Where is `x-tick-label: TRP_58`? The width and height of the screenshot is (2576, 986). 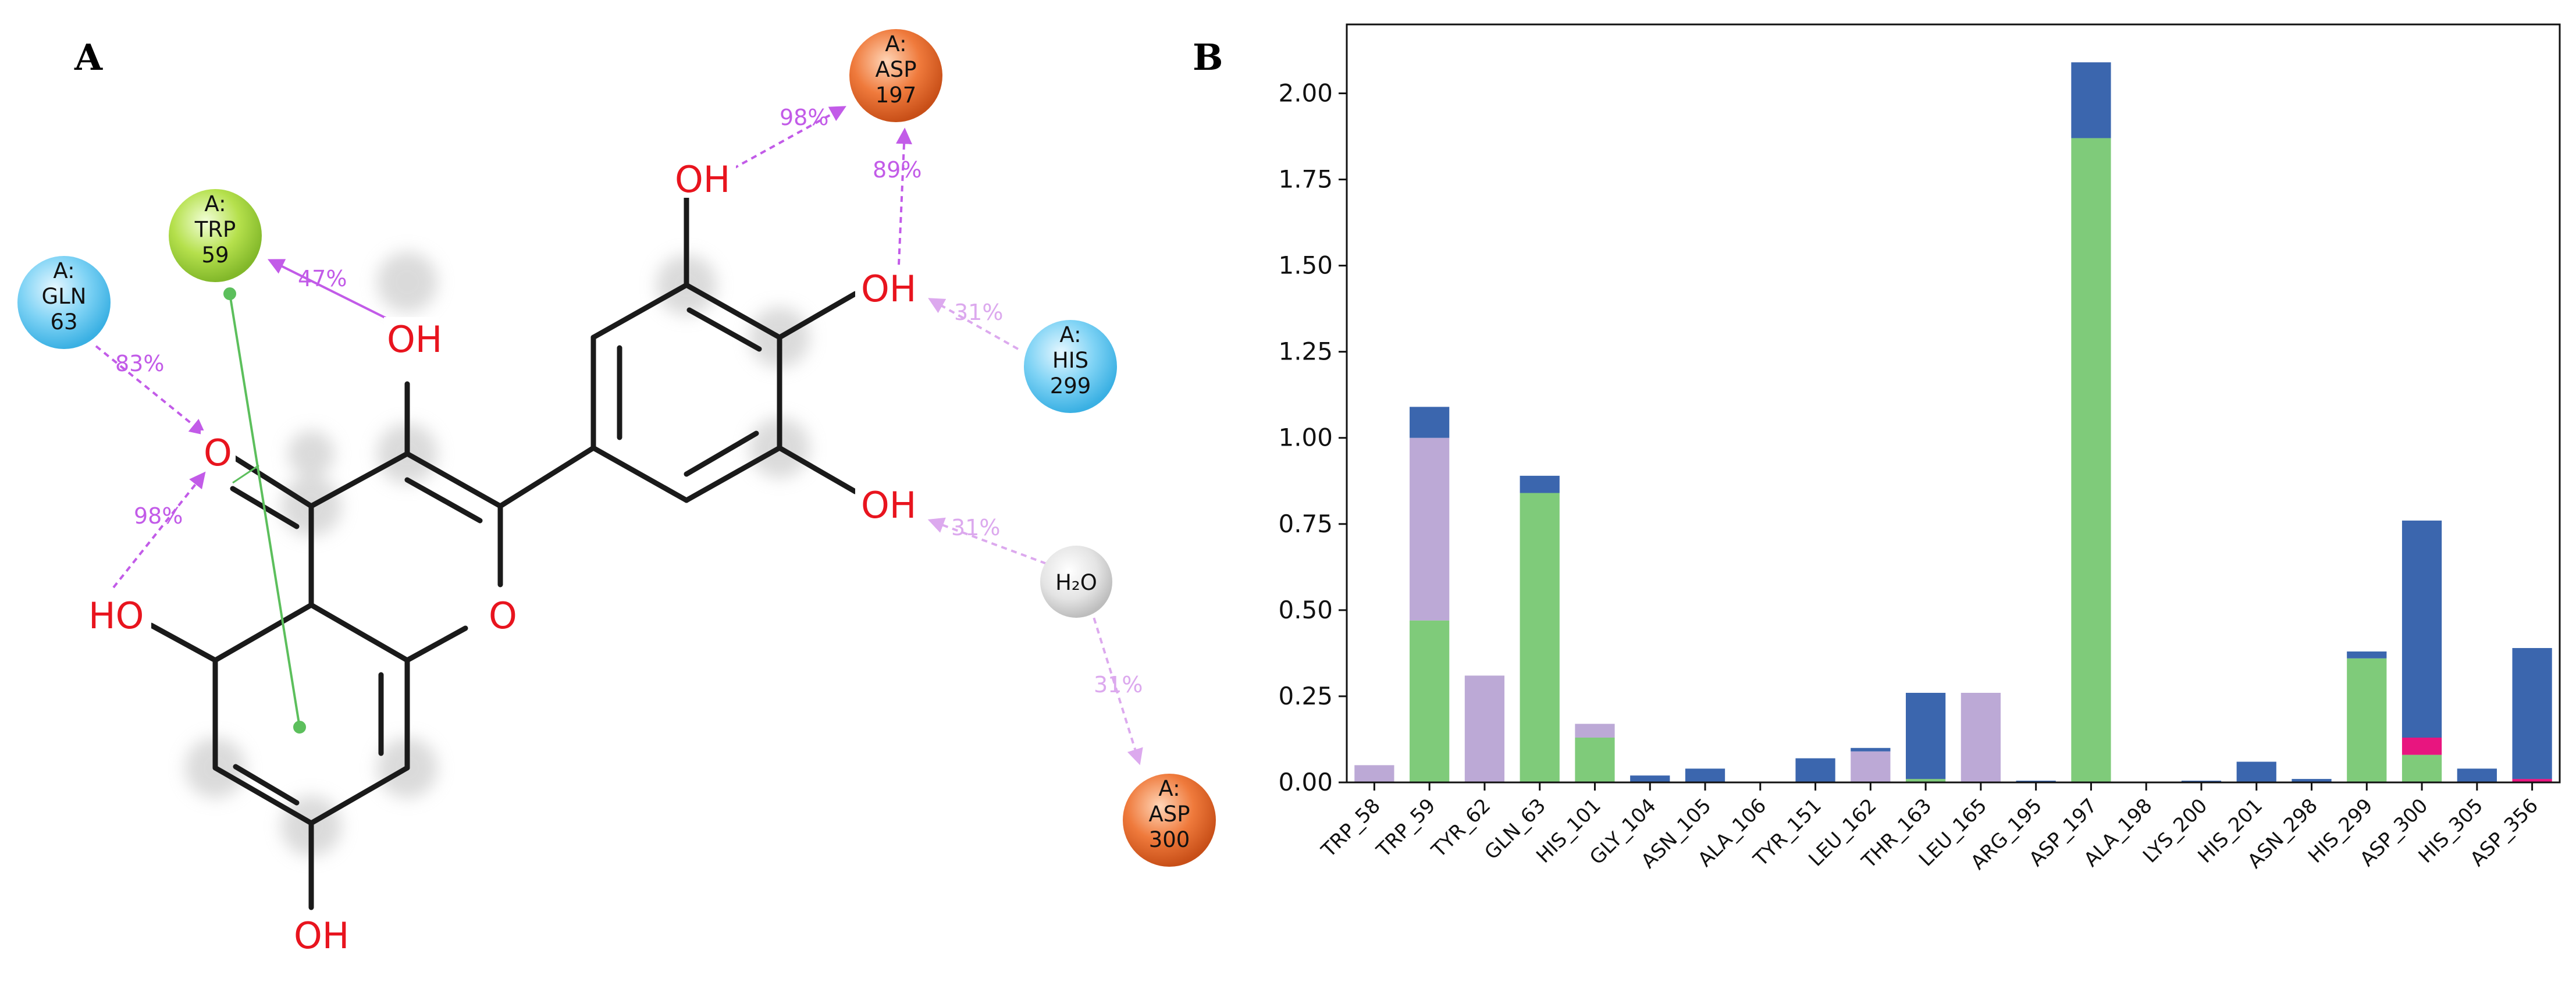 x-tick-label: TRP_58 is located at coordinates (1351, 828).